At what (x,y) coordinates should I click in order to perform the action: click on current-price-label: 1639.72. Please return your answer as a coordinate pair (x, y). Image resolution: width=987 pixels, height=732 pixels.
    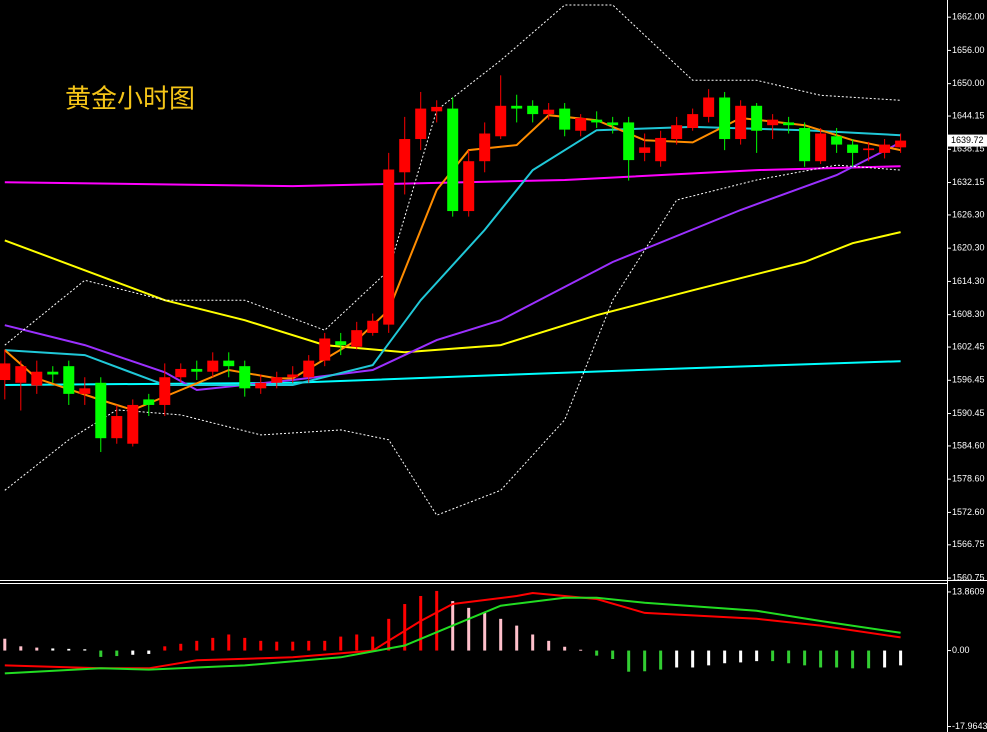
    Looking at the image, I should click on (967, 140).